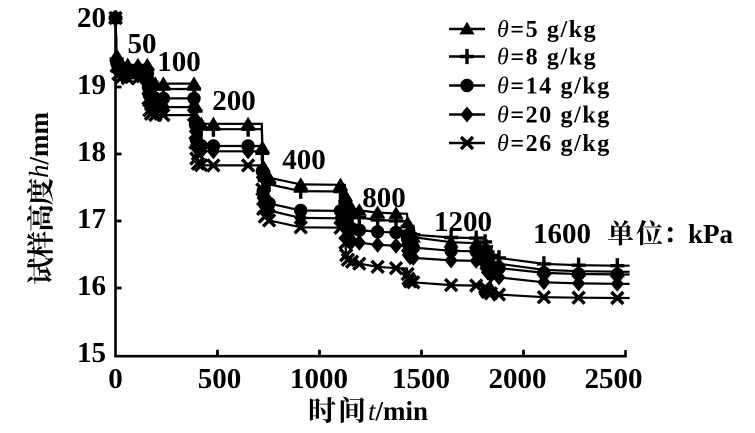 This screenshot has width=755, height=433. Describe the element at coordinates (91, 85) in the screenshot. I see `svg-text: 19` at that location.